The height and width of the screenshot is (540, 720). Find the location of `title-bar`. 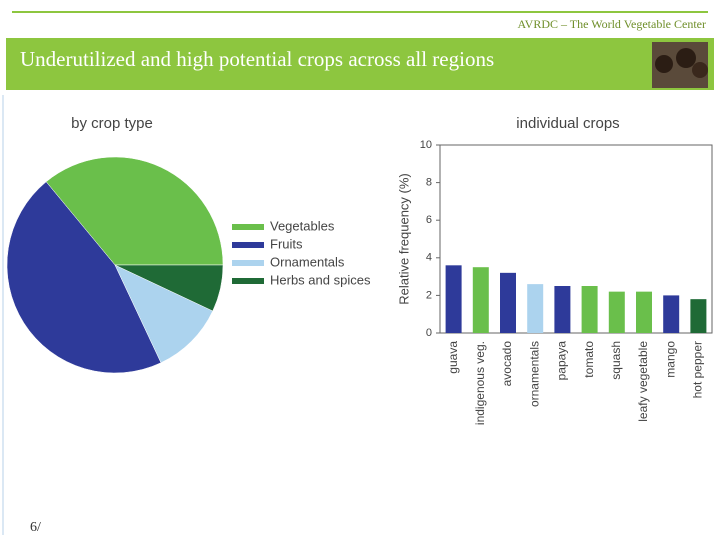

title-bar is located at coordinates (360, 64).